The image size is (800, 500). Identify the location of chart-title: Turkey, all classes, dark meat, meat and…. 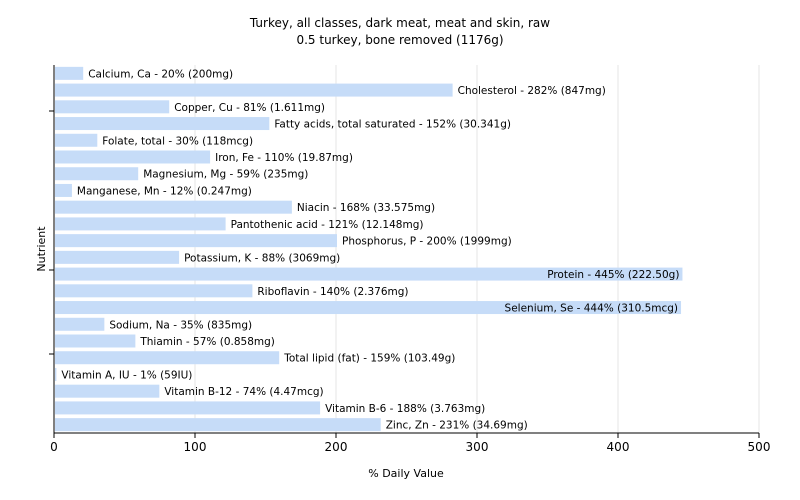
(399, 23).